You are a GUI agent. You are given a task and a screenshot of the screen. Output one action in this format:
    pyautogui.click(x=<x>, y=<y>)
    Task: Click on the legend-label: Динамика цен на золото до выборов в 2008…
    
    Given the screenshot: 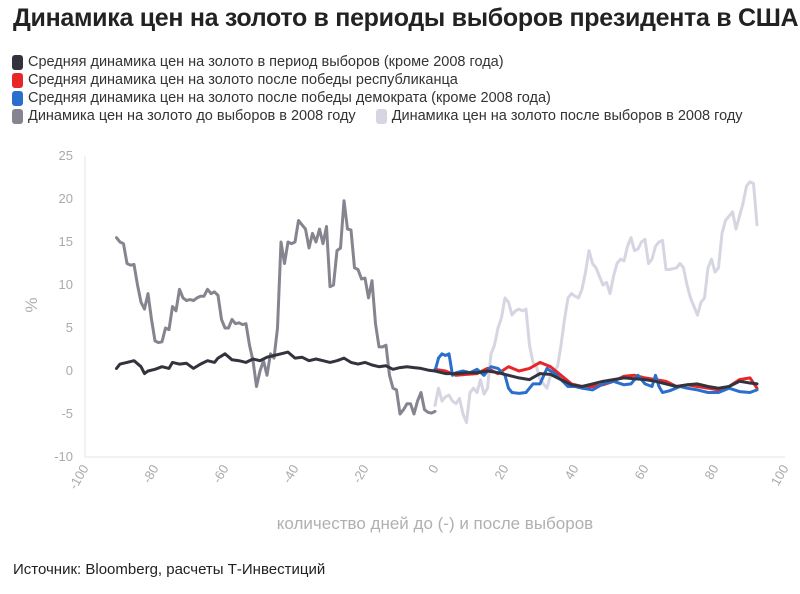 What is the action you would take?
    pyautogui.click(x=192, y=116)
    